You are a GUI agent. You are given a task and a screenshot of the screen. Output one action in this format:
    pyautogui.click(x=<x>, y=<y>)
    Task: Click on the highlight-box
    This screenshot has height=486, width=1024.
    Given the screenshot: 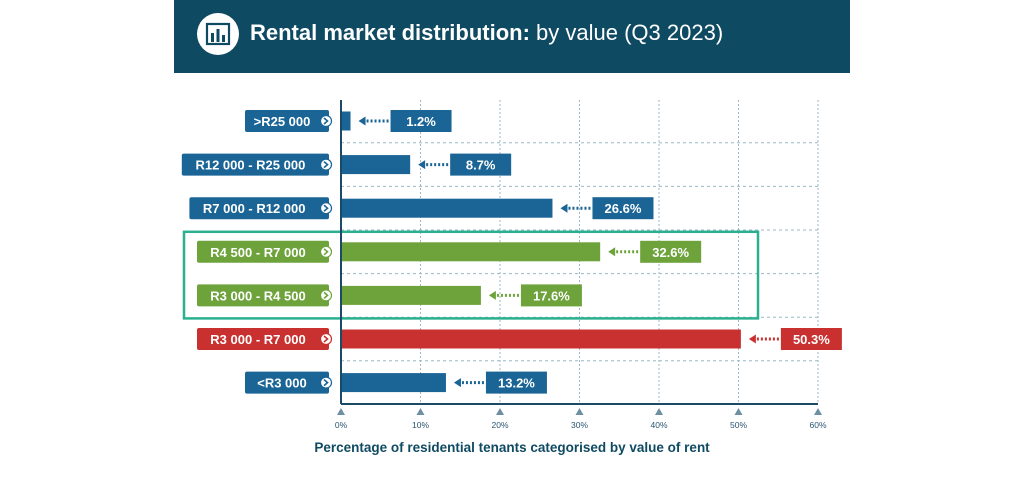 What is the action you would take?
    pyautogui.click(x=471, y=275)
    